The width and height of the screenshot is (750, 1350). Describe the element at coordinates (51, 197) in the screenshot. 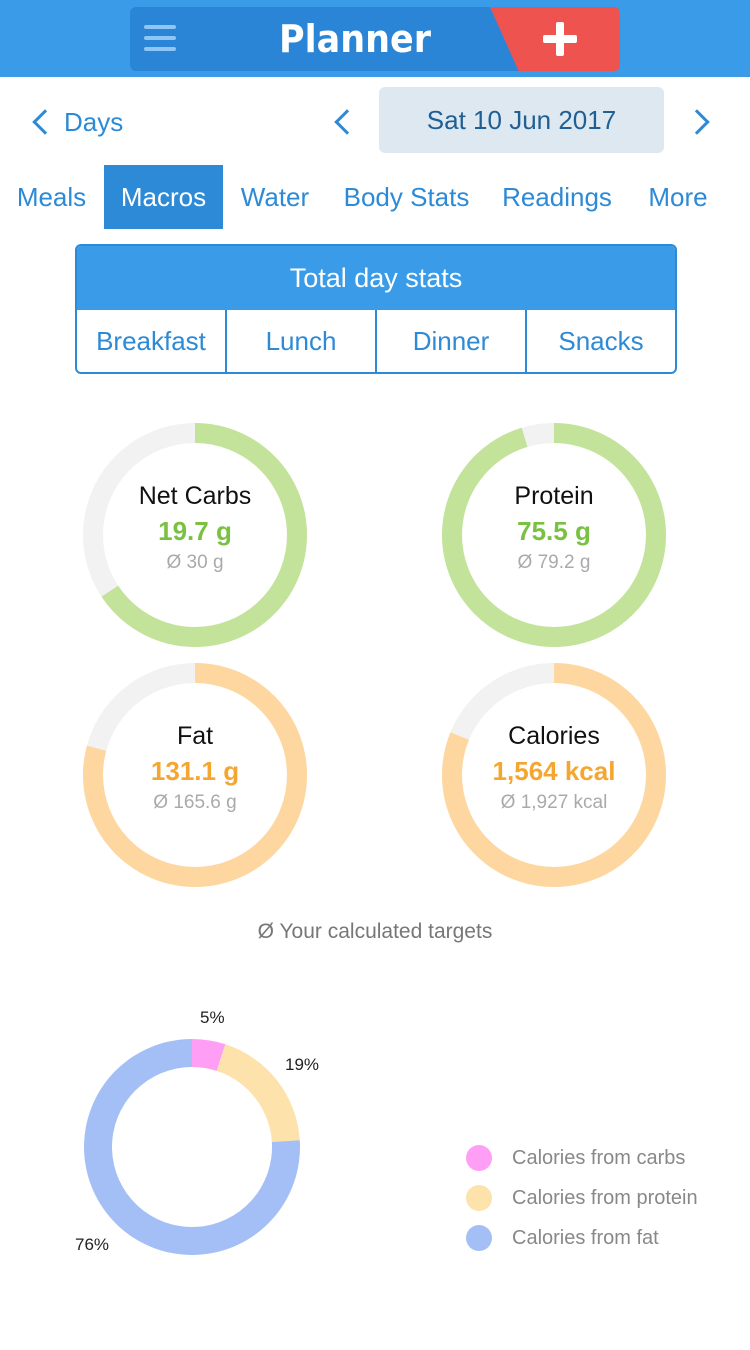

I see `tab-meals: Meals` at that location.